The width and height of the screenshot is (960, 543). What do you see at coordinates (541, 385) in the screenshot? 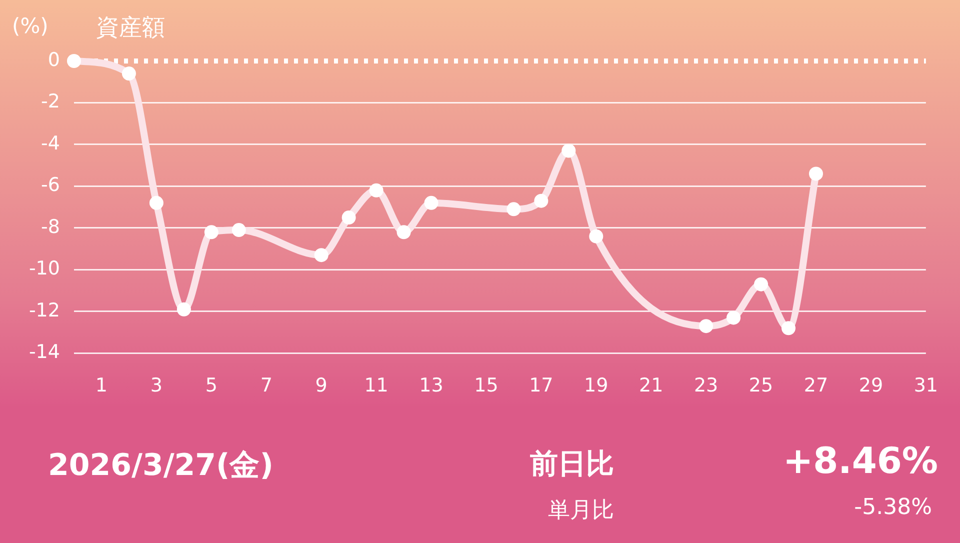
I see `x-tick-label: 17` at bounding box center [541, 385].